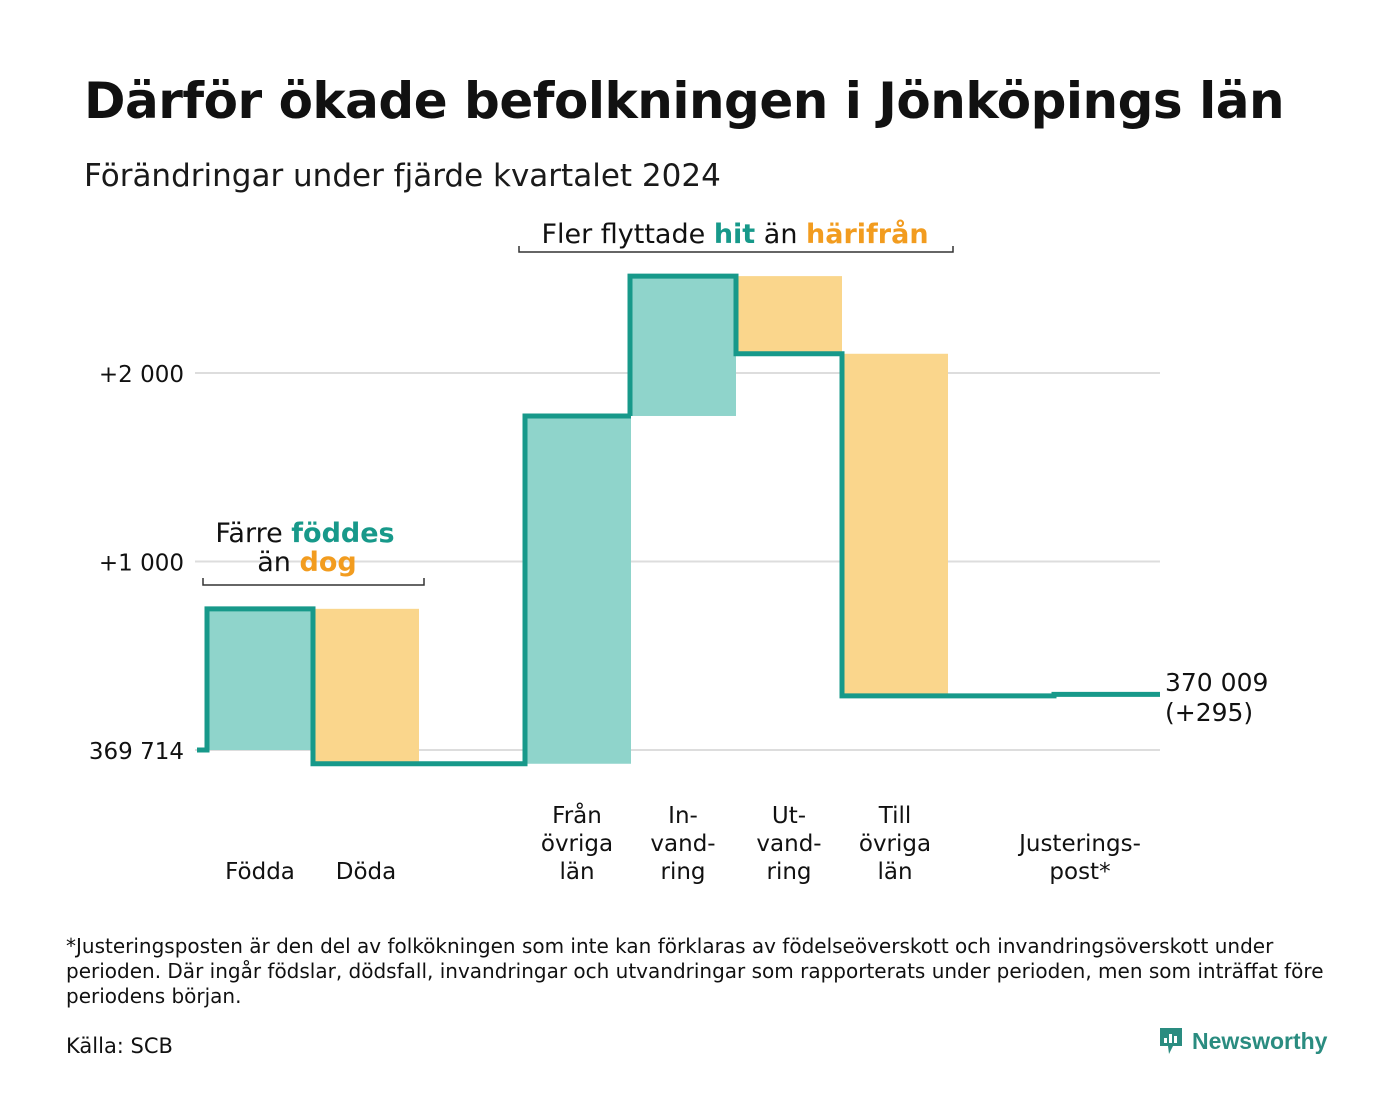 The height and width of the screenshot is (1120, 1400). Describe the element at coordinates (1260, 1040) in the screenshot. I see `brand-name: Newsworthy` at that location.